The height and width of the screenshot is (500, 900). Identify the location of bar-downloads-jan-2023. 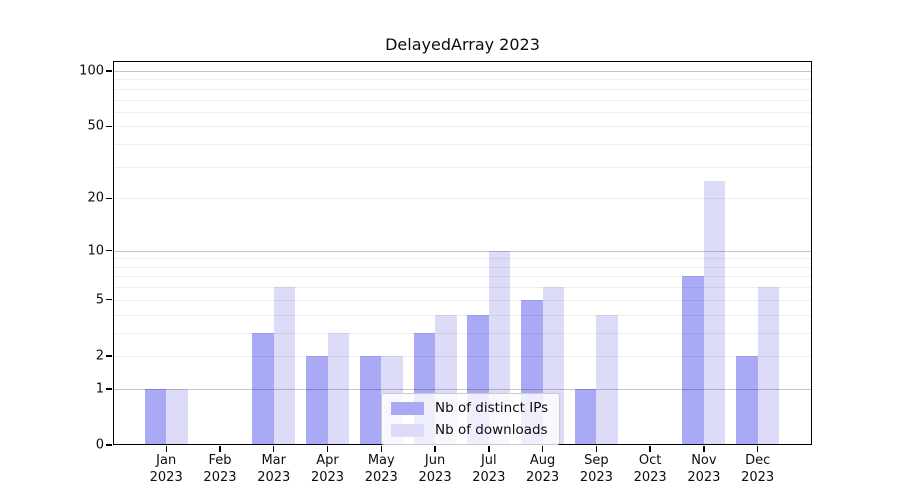
(177, 416).